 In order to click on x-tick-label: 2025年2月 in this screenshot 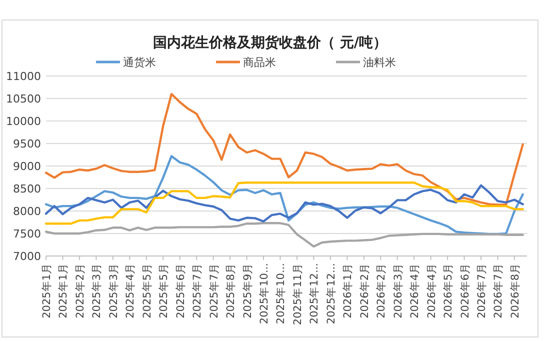, I will do `click(80, 290)`.